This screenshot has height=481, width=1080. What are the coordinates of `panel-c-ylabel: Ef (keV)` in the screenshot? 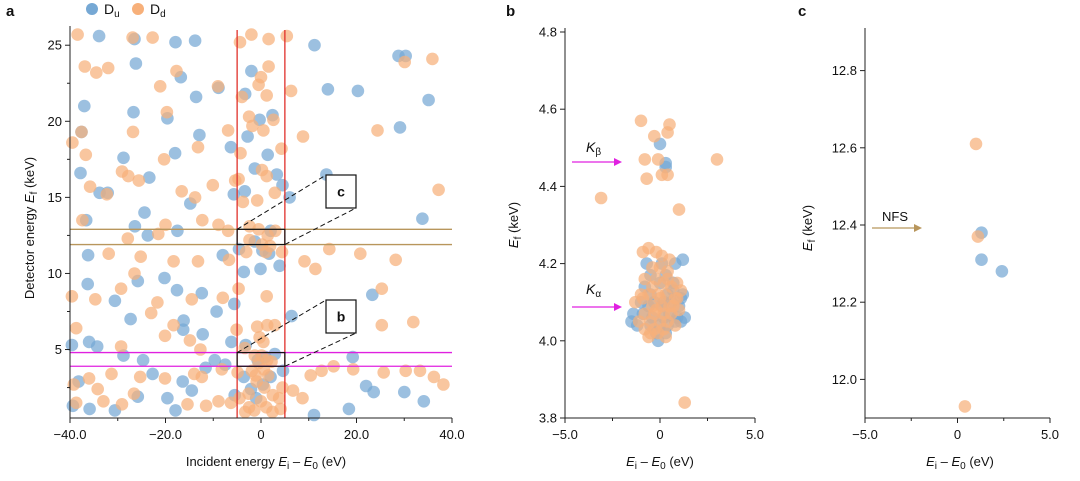 It's located at (809, 228).